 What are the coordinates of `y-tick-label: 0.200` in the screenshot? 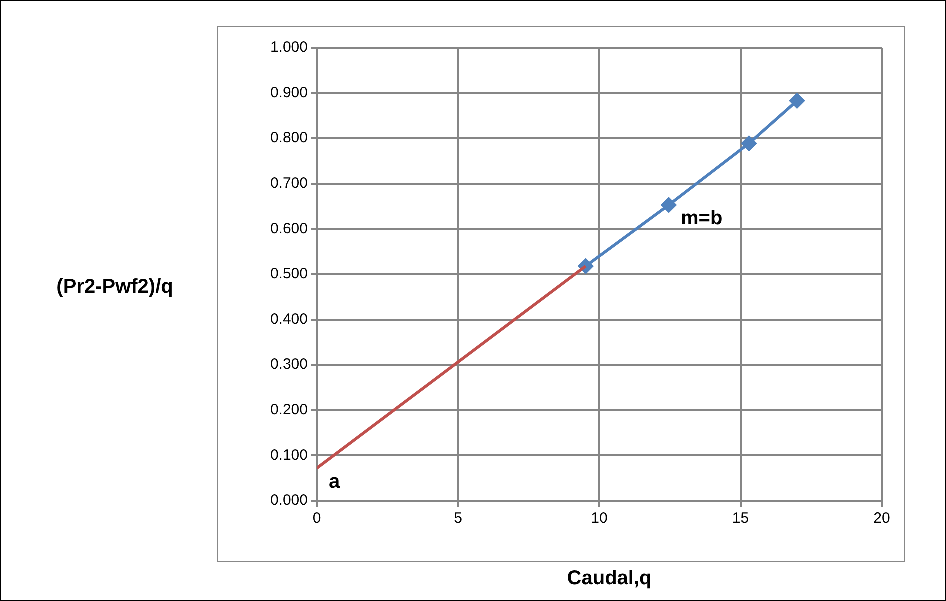 It's located at (289, 410).